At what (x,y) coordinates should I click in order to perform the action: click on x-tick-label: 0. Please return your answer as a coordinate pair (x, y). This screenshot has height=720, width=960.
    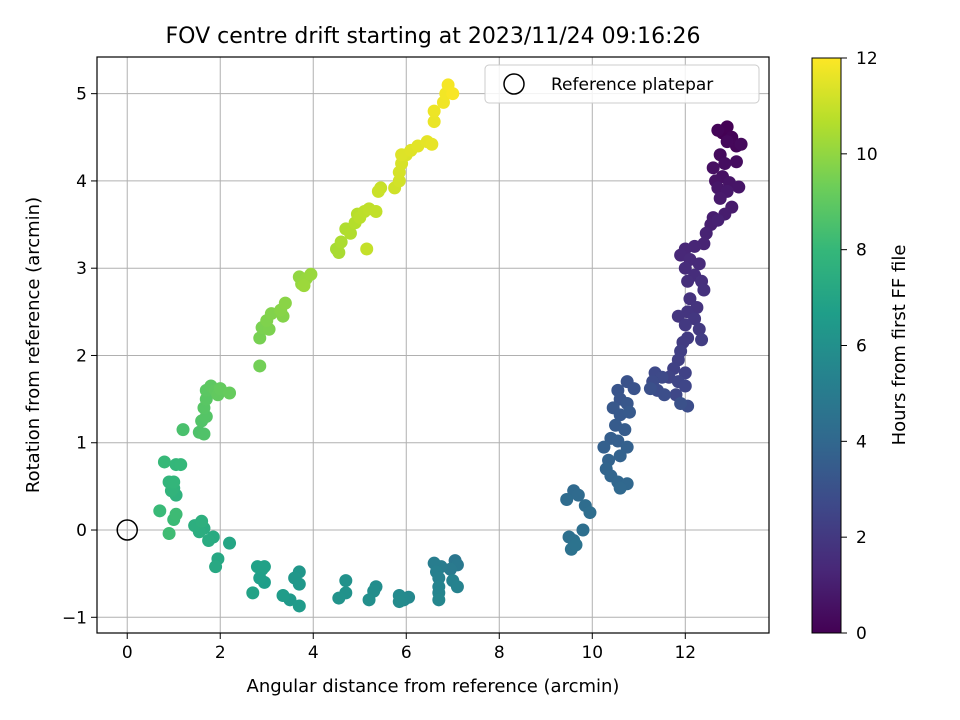
    Looking at the image, I should click on (127, 653).